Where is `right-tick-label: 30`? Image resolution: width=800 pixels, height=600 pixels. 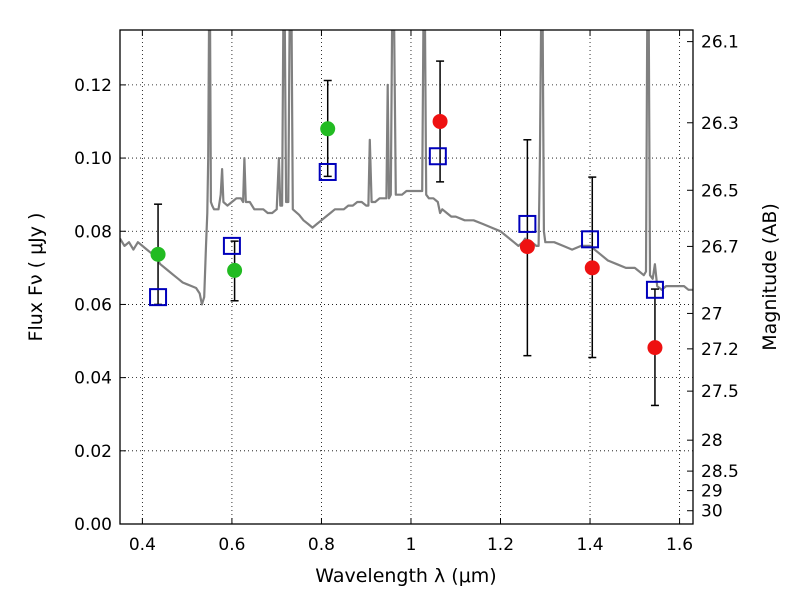 right-tick-label: 30 is located at coordinates (712, 512).